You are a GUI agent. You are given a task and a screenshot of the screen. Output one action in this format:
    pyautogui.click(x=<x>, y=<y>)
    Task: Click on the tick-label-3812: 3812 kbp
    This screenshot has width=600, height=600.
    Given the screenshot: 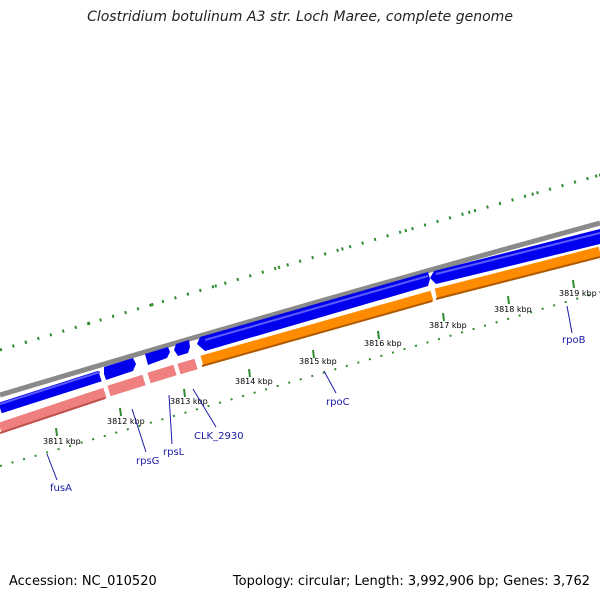 What is the action you would take?
    pyautogui.click(x=126, y=421)
    